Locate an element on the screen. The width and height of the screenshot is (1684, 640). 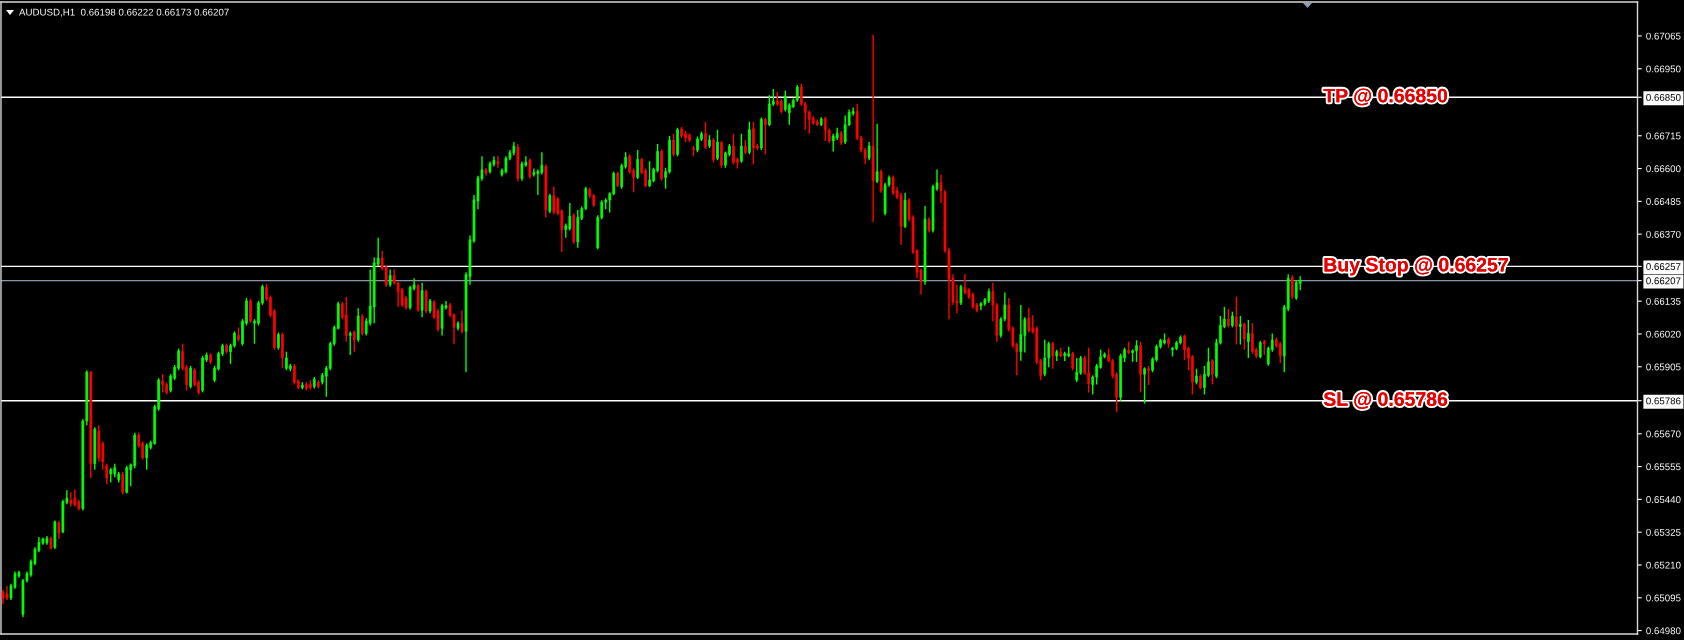
y-tick-label: 0.66950 is located at coordinates (1663, 69).